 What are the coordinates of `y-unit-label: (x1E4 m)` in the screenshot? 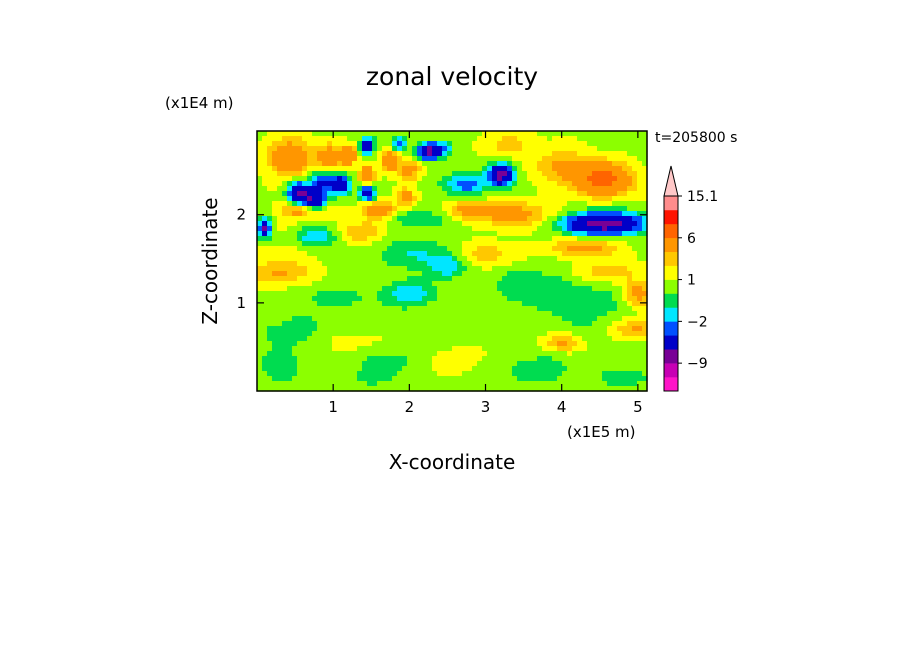 It's located at (199, 103).